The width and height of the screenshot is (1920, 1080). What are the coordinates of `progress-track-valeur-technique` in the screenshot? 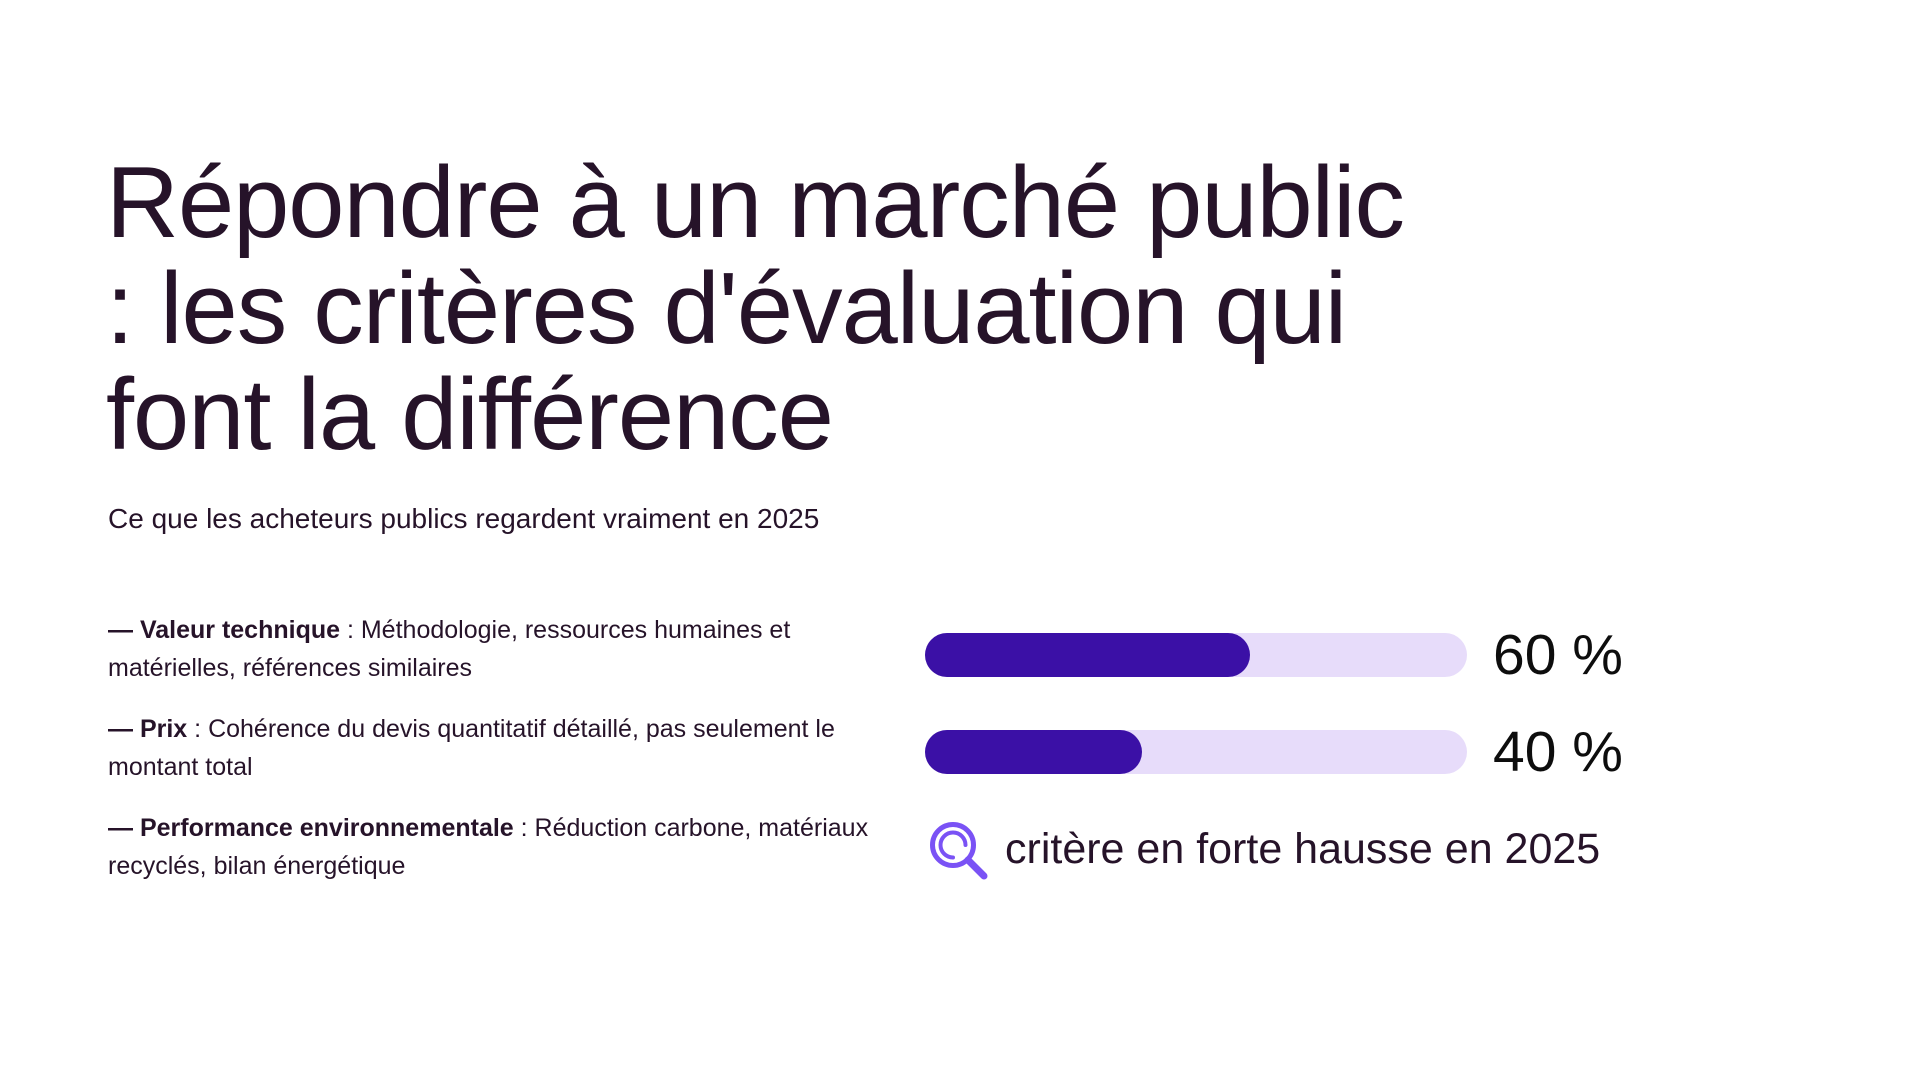 It's located at (1196, 655).